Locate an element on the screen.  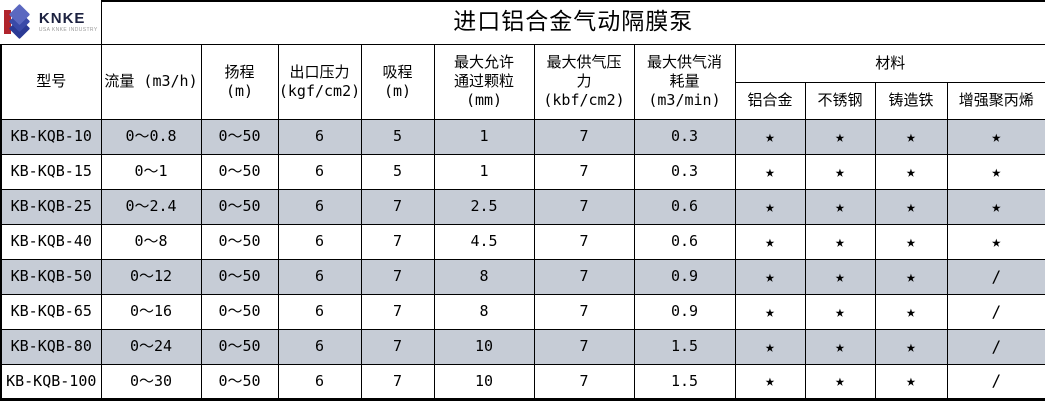
column-header-max-supply-pressure: 最大供气压 力 (kbf/cm2) is located at coordinates (584, 81).